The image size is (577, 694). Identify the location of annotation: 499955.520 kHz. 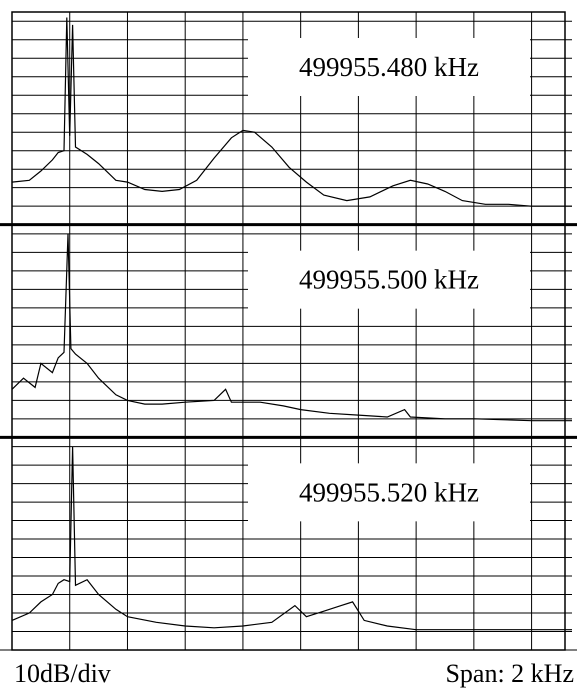
(389, 492).